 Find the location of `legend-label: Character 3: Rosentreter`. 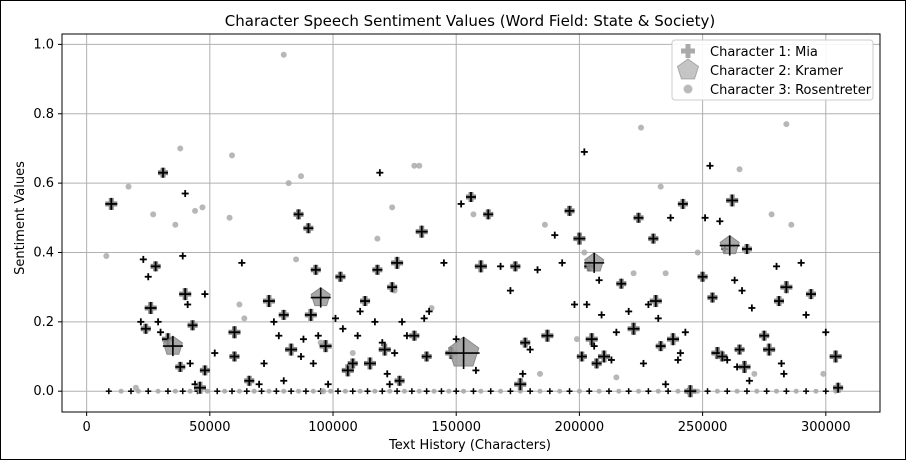

legend-label: Character 3: Rosentreter is located at coordinates (791, 90).